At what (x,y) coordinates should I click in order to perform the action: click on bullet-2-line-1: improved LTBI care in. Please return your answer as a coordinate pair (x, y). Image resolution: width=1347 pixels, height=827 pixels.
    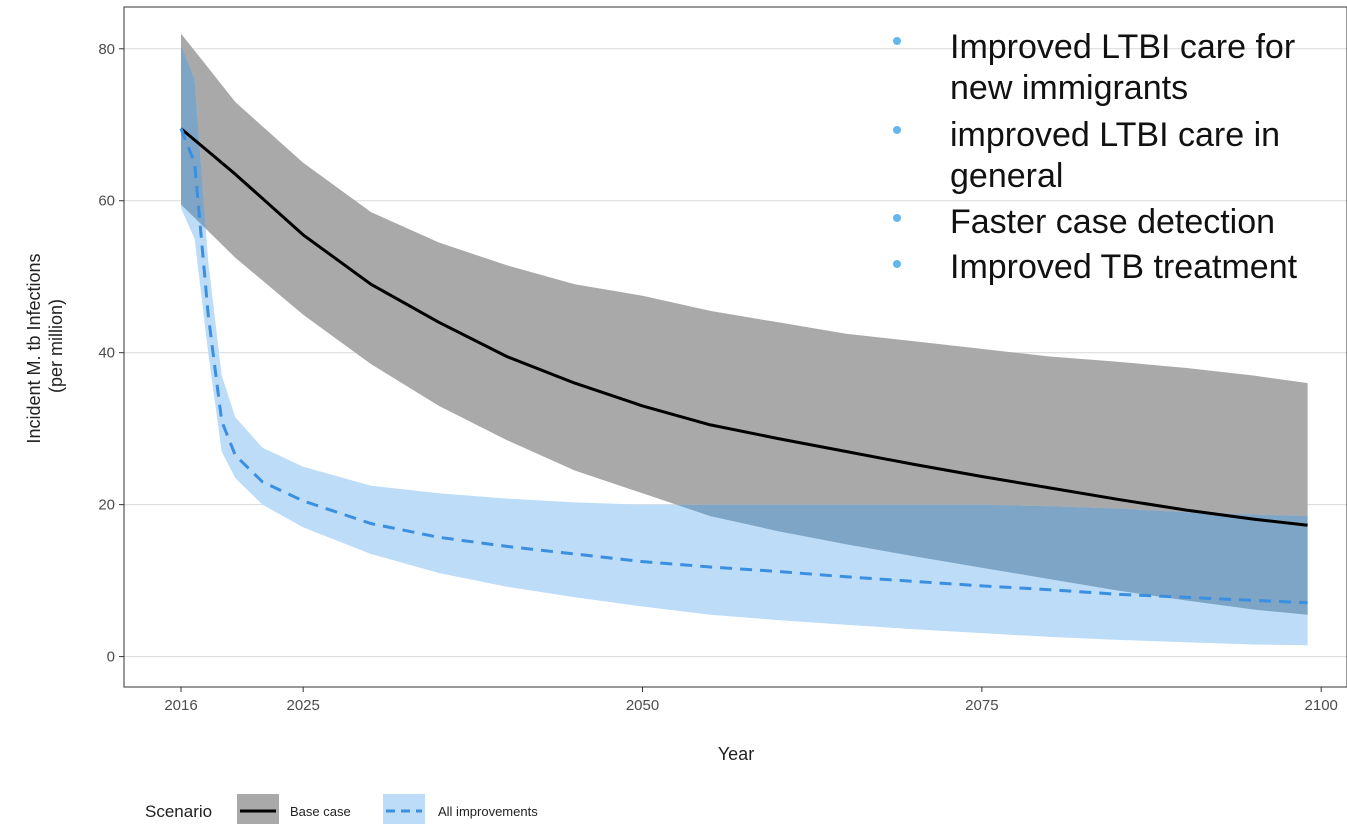
    Looking at the image, I should click on (1115, 135).